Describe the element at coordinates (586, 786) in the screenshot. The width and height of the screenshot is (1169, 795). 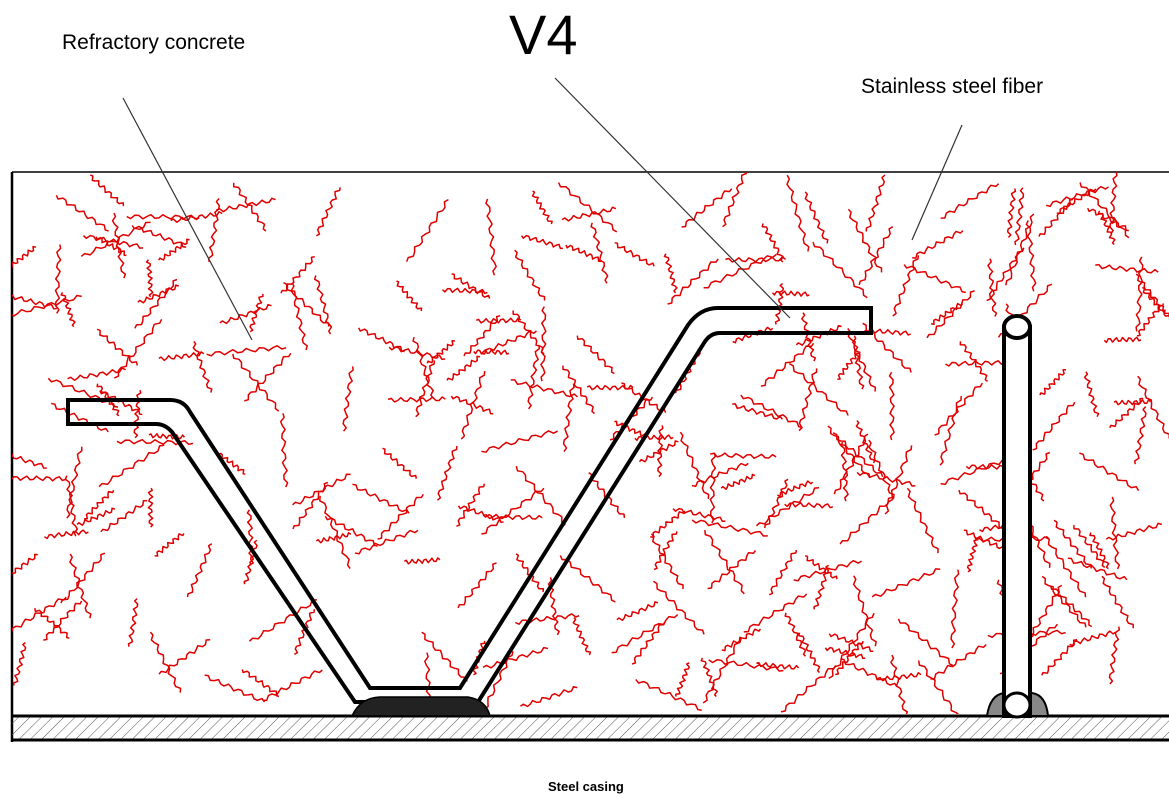
I see `steel-casing-label: Steel casing` at that location.